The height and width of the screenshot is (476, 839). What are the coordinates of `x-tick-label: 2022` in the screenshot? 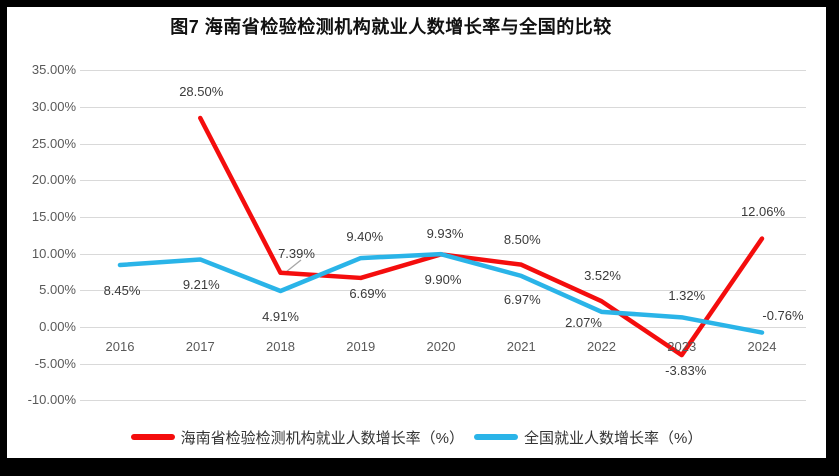 It's located at (601, 346).